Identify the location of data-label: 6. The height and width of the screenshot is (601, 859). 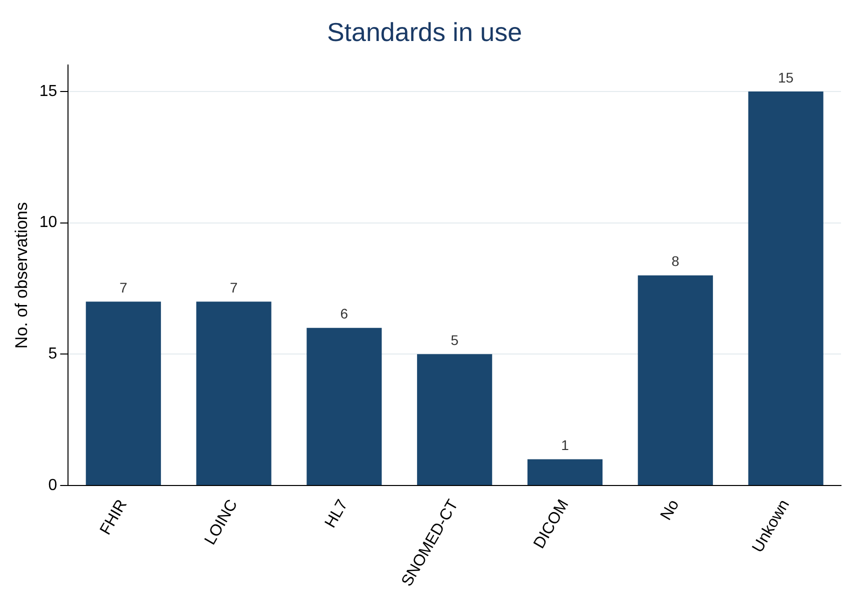
(344, 314).